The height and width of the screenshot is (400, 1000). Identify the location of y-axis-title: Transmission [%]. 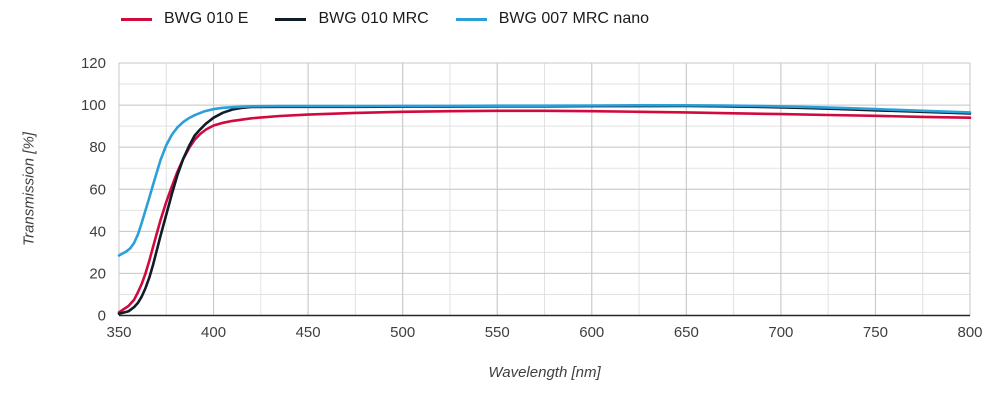
(29, 189).